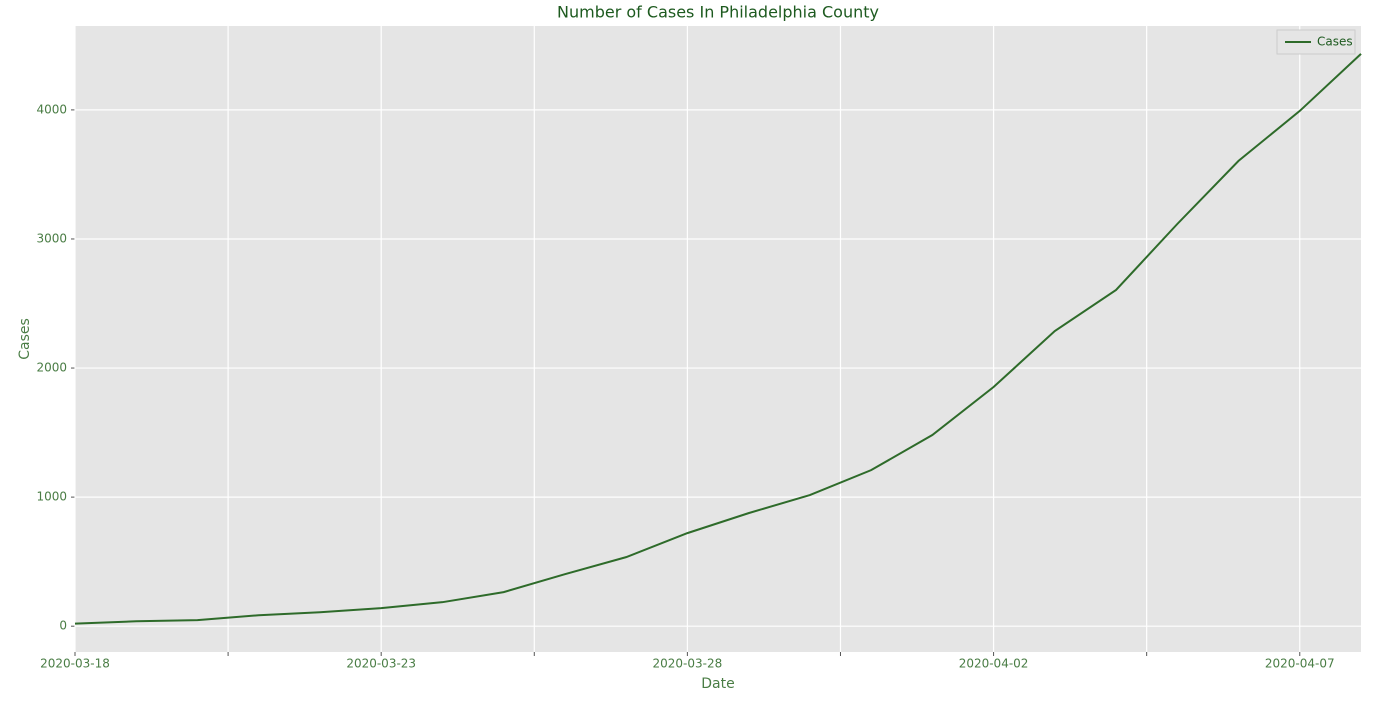  I want to click on y-tick-label: 3000, so click(51, 238).